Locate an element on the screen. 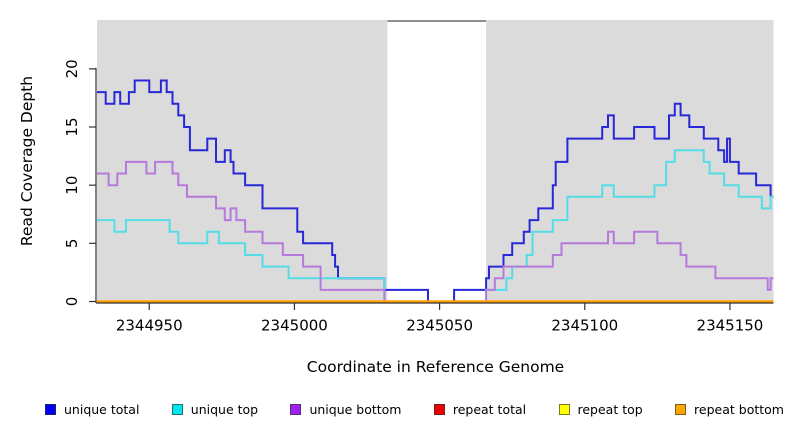 The image size is (792, 432). legend-item-unique-total: unique total is located at coordinates (92, 409).